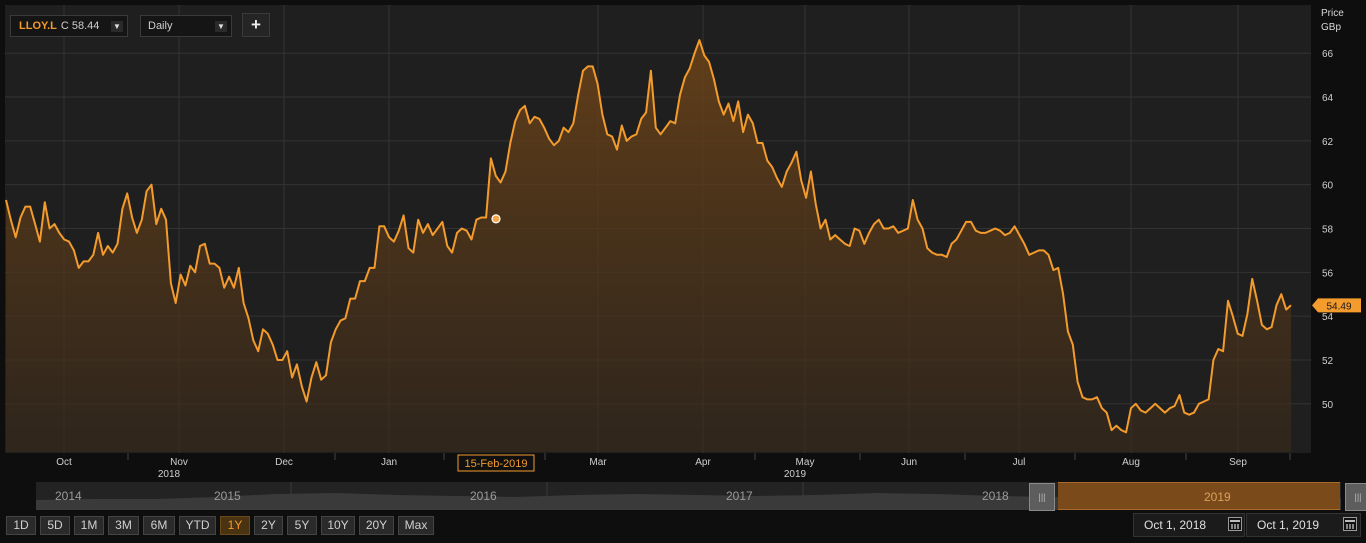 The height and width of the screenshot is (543, 1366). What do you see at coordinates (338, 525) in the screenshot?
I see `range-10y-button: 10Y` at bounding box center [338, 525].